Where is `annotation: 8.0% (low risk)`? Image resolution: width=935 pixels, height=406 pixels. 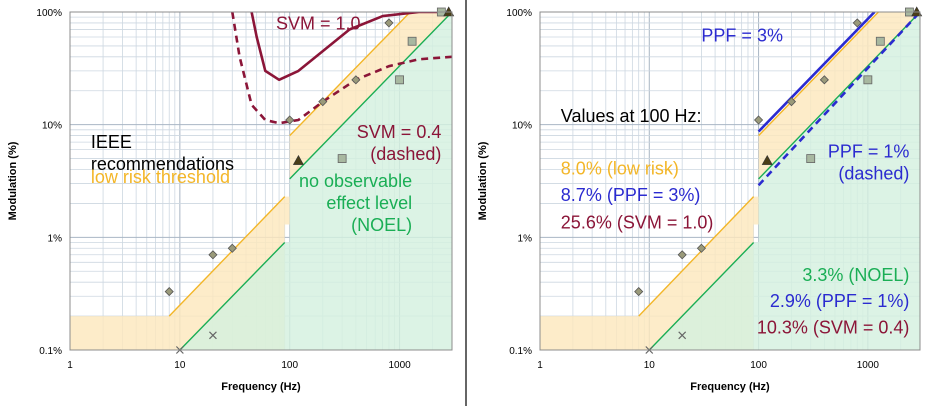 annotation: 8.0% (low risk) is located at coordinates (620, 169).